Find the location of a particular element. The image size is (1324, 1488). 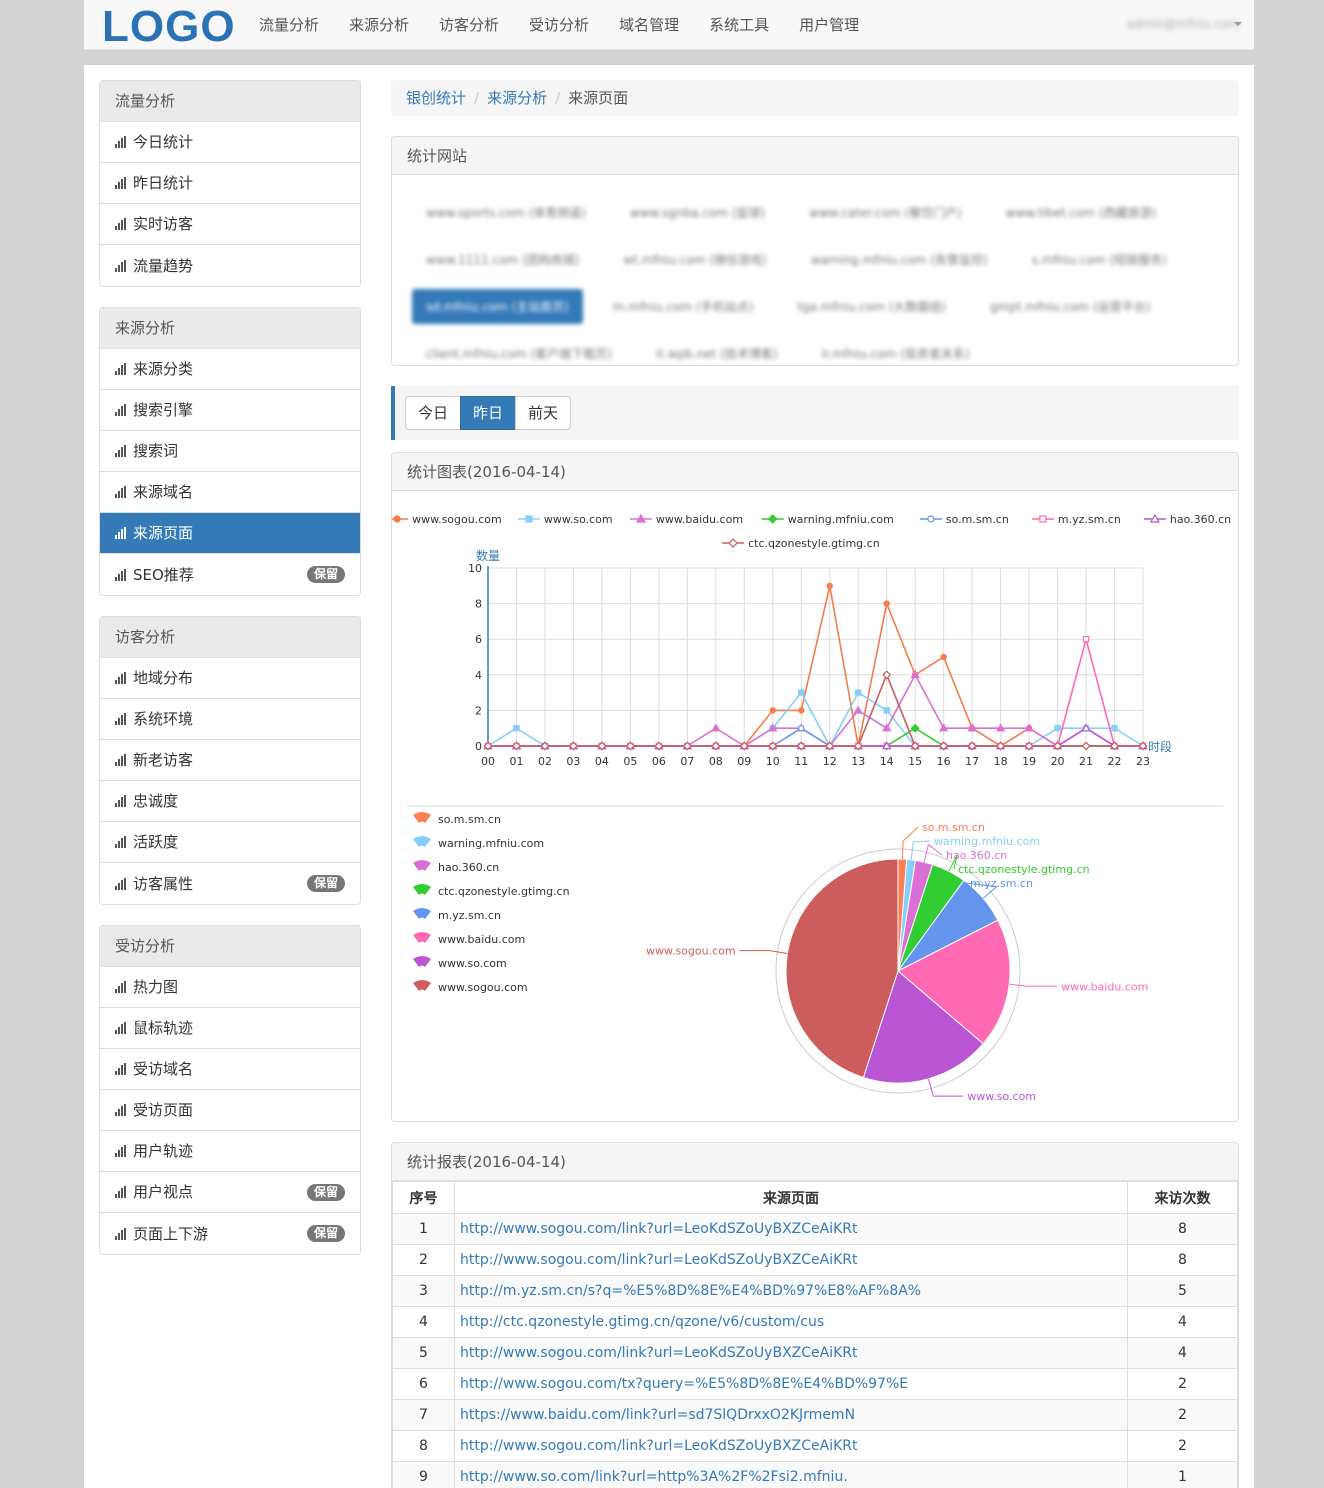

x-tick-label: 00 is located at coordinates (488, 761).